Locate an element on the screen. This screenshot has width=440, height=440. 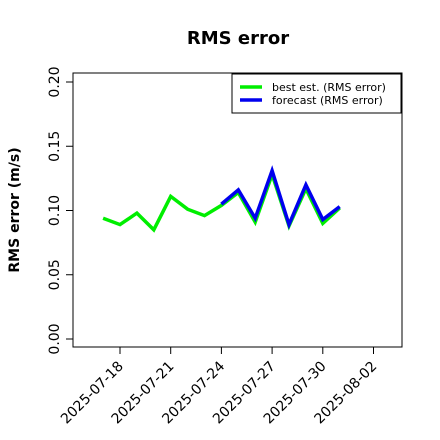
y-tick-label: 0.00 is located at coordinates (55, 338).